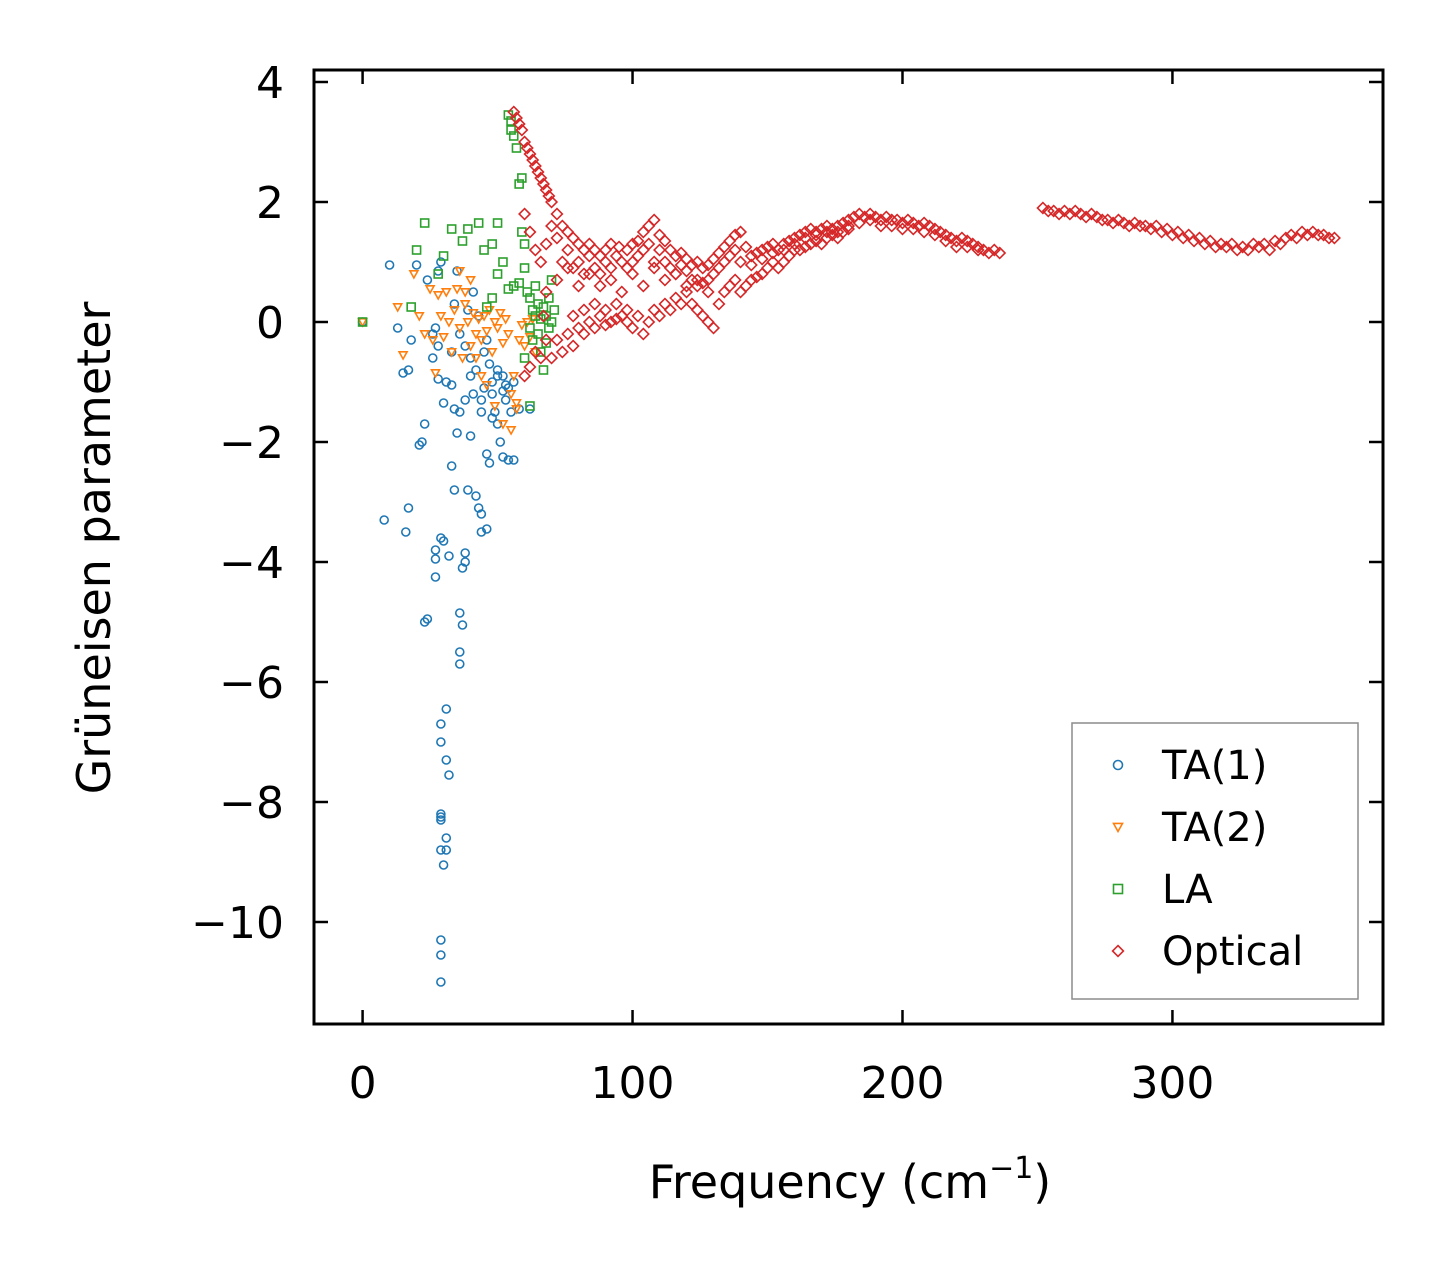  I want to click on legend-label: TA(2), so click(1214, 828).